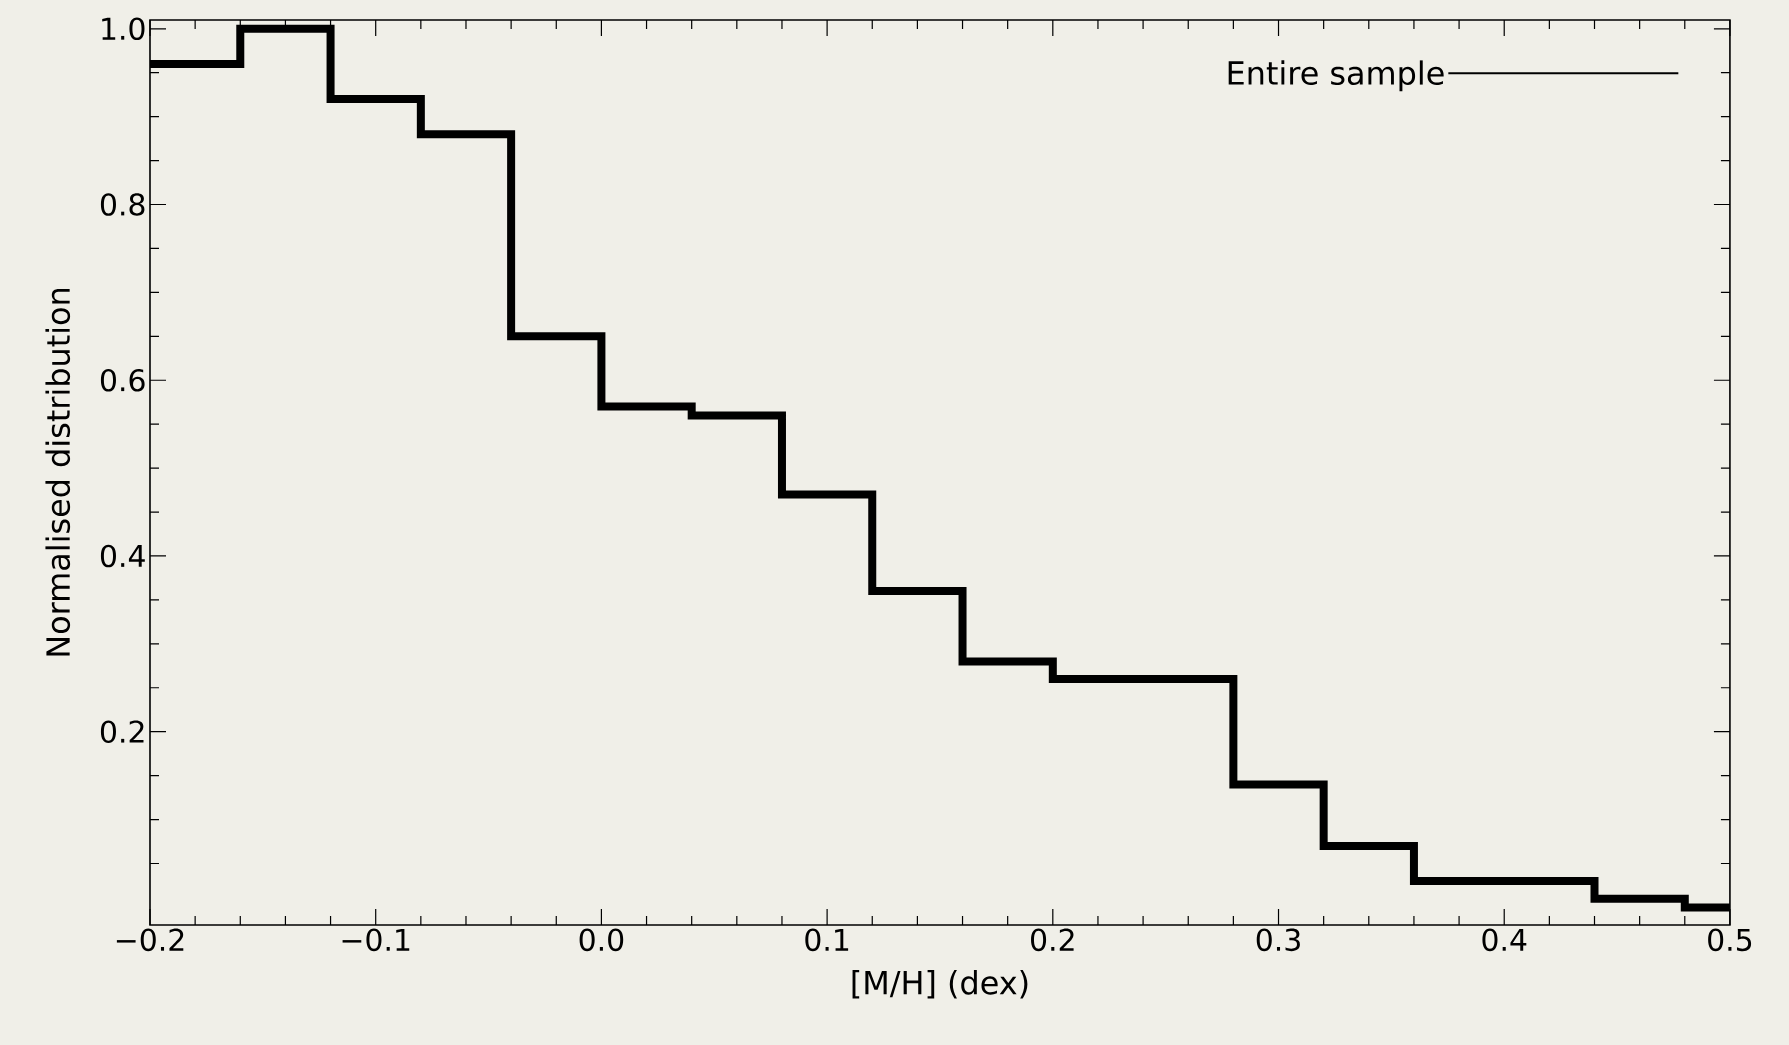 This screenshot has height=1045, width=1789. I want to click on x-tick-label: −0.2, so click(150, 940).